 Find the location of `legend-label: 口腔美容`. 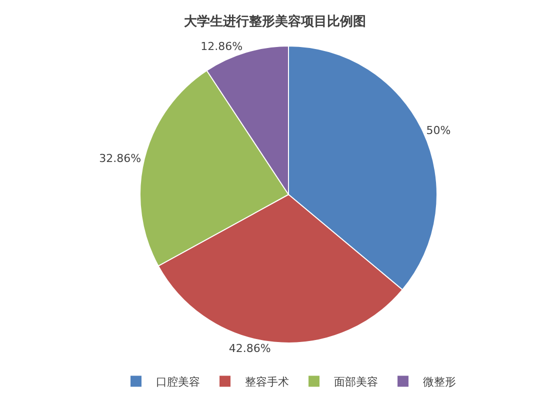

legend-label: 口腔美容 is located at coordinates (178, 382).